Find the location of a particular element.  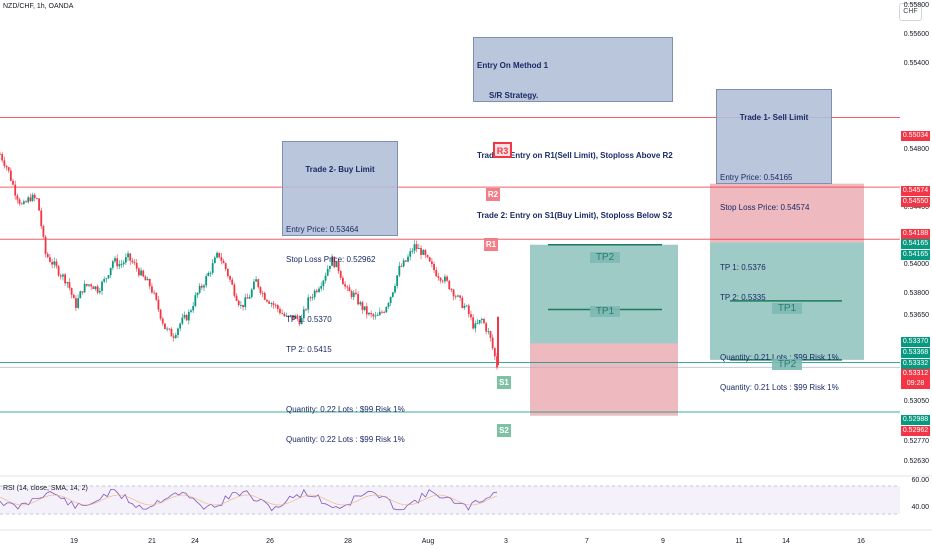

short-tp1-label: TP1 is located at coordinates (787, 308).